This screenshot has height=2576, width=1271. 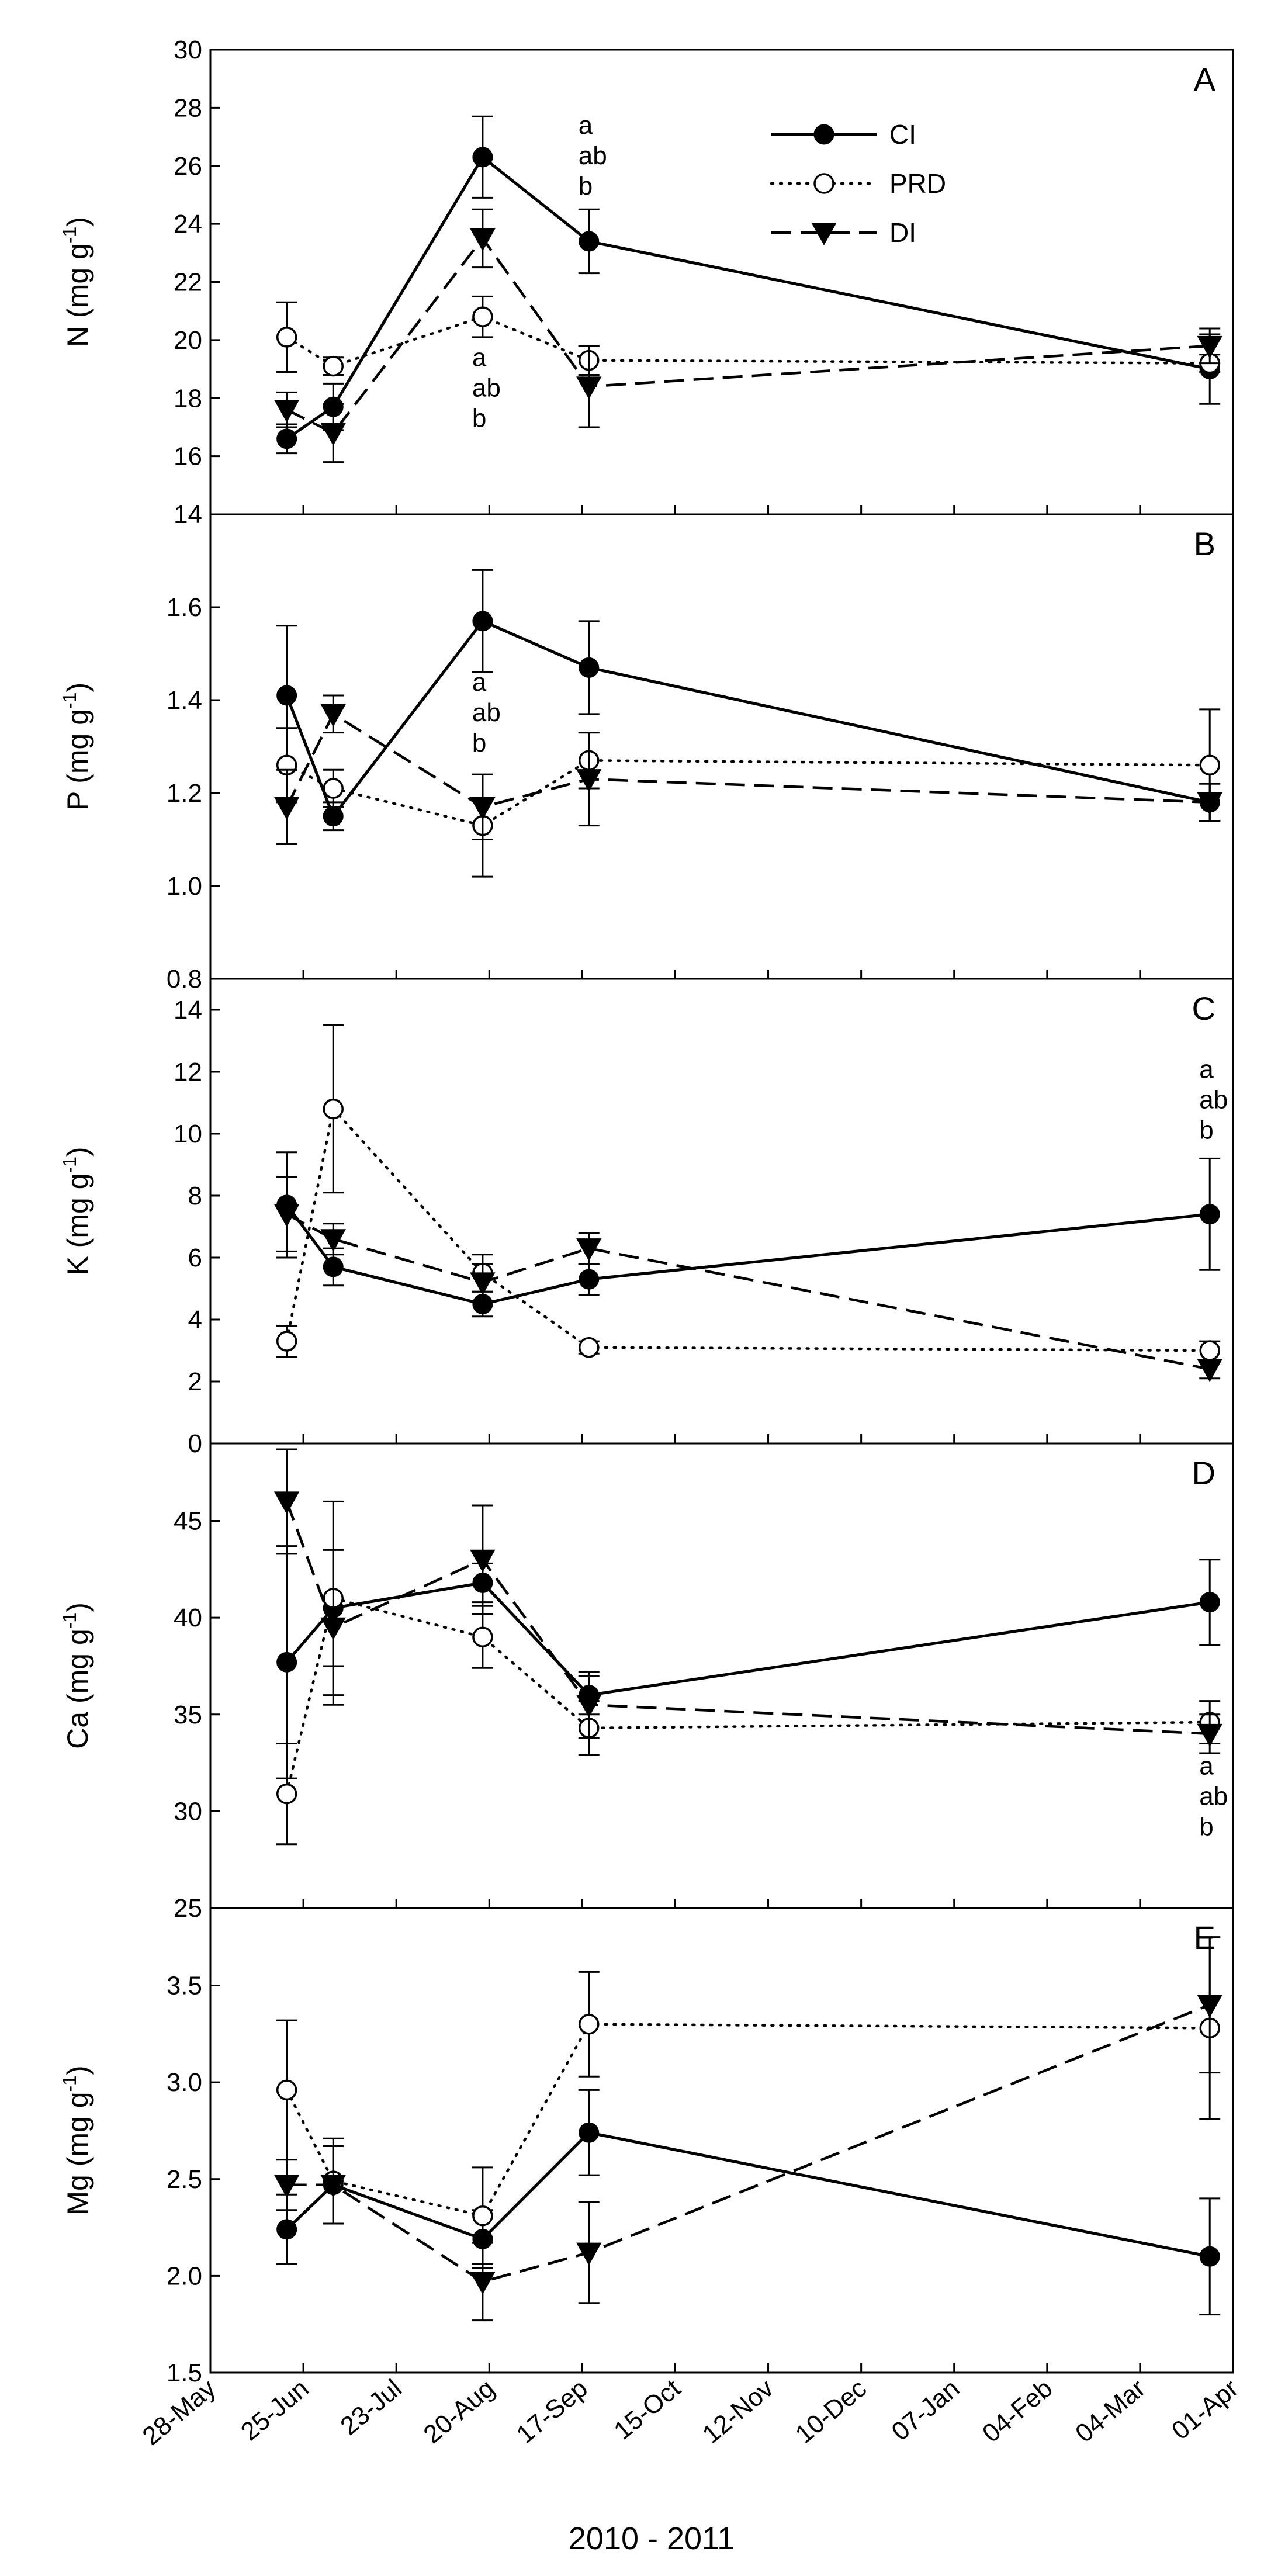 What do you see at coordinates (188, 224) in the screenshot?
I see `y-tick-label: 24` at bounding box center [188, 224].